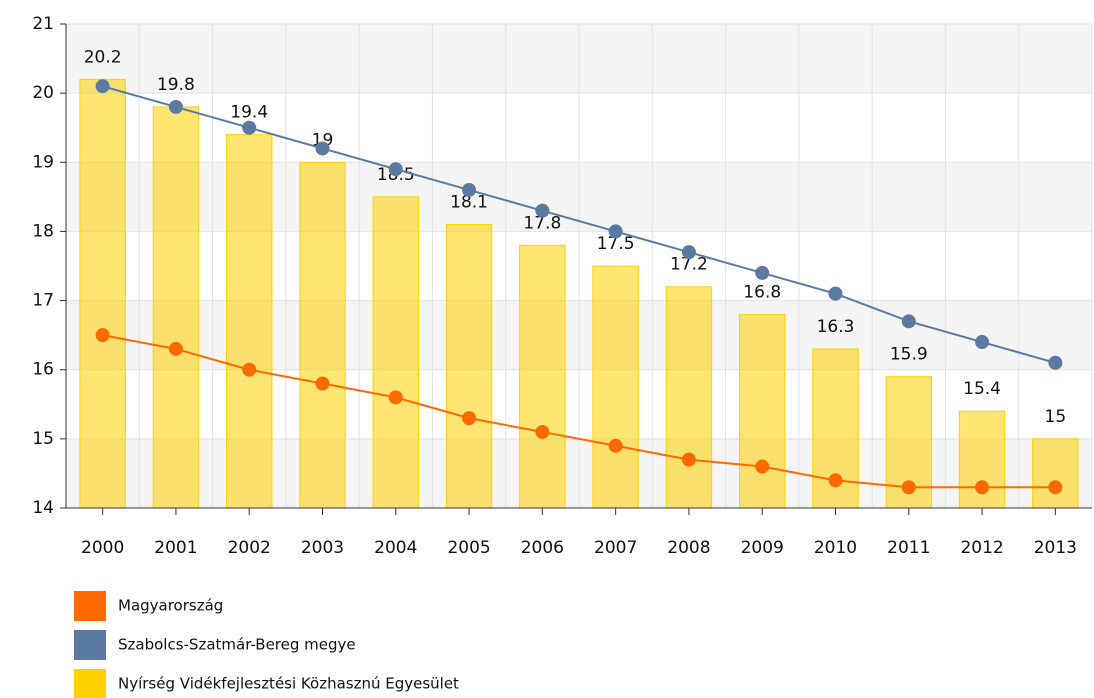 The height and width of the screenshot is (698, 1094). What do you see at coordinates (43, 439) in the screenshot?
I see `y-tick-label: 15` at bounding box center [43, 439].